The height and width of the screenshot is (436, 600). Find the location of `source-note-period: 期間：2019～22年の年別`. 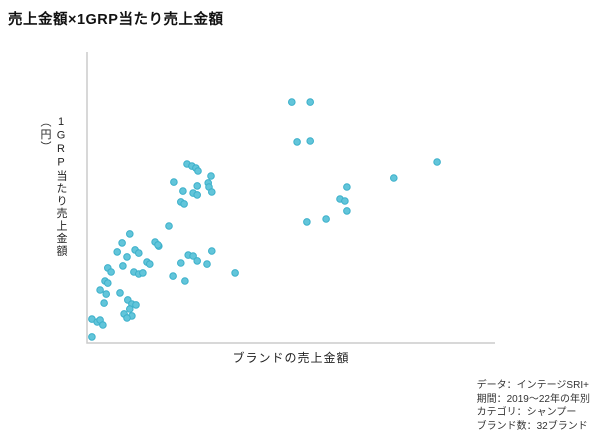

source-note-period: 期間：2019～22年の年別 is located at coordinates (533, 399).